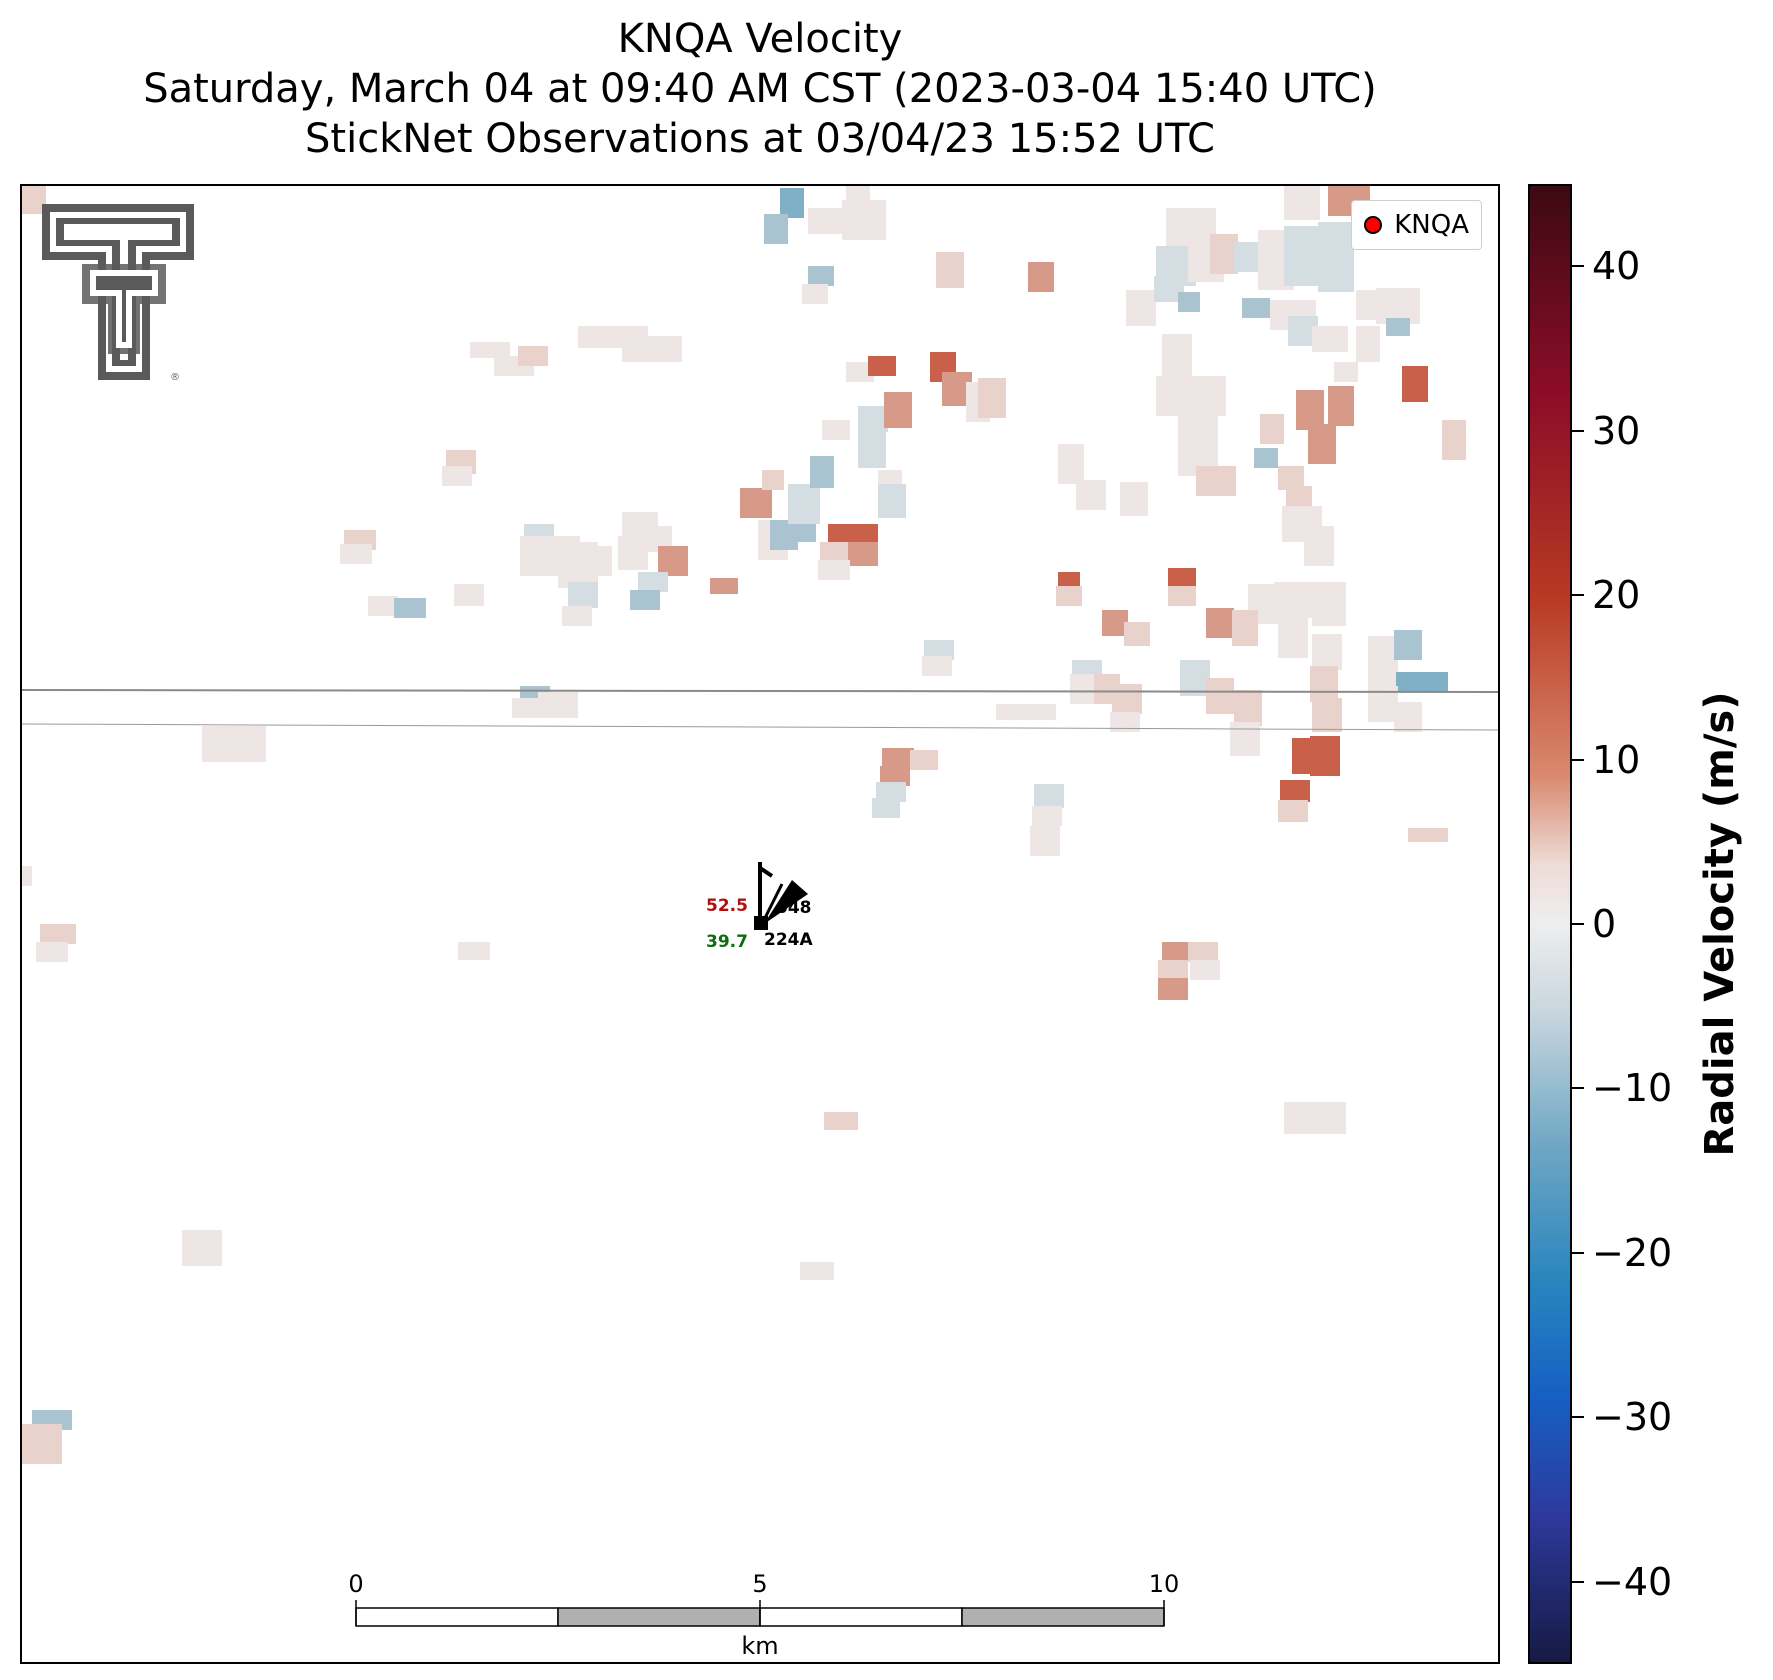  I want to click on road-line, so click(760, 727).